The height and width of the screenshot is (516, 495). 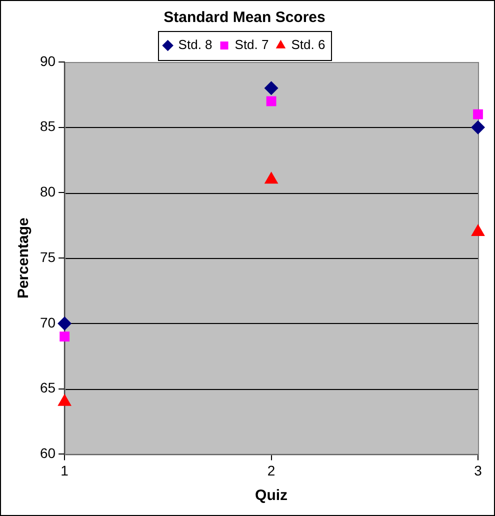 I want to click on y-tick-label: 75, so click(x=48, y=256).